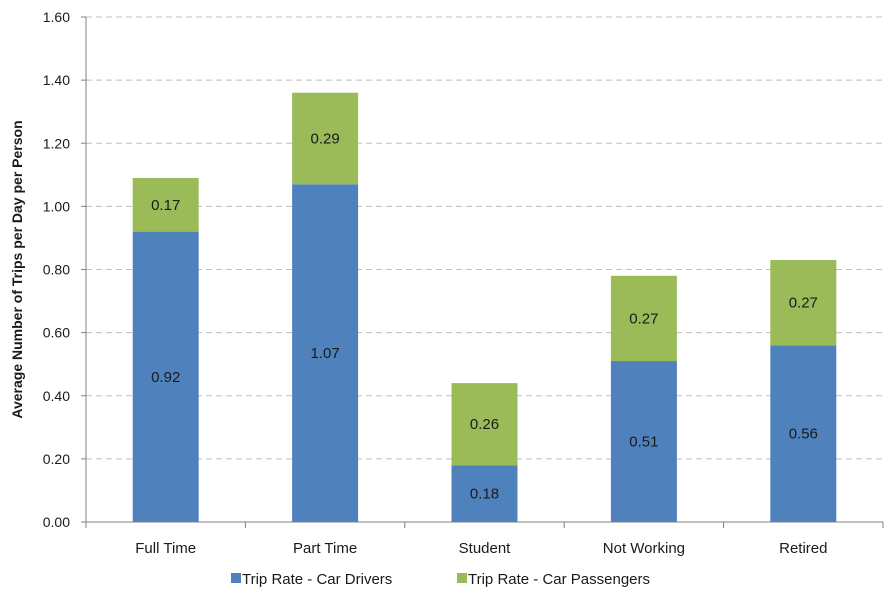  What do you see at coordinates (317, 579) in the screenshot?
I see `legend-label: Trip Rate - Car Drivers` at bounding box center [317, 579].